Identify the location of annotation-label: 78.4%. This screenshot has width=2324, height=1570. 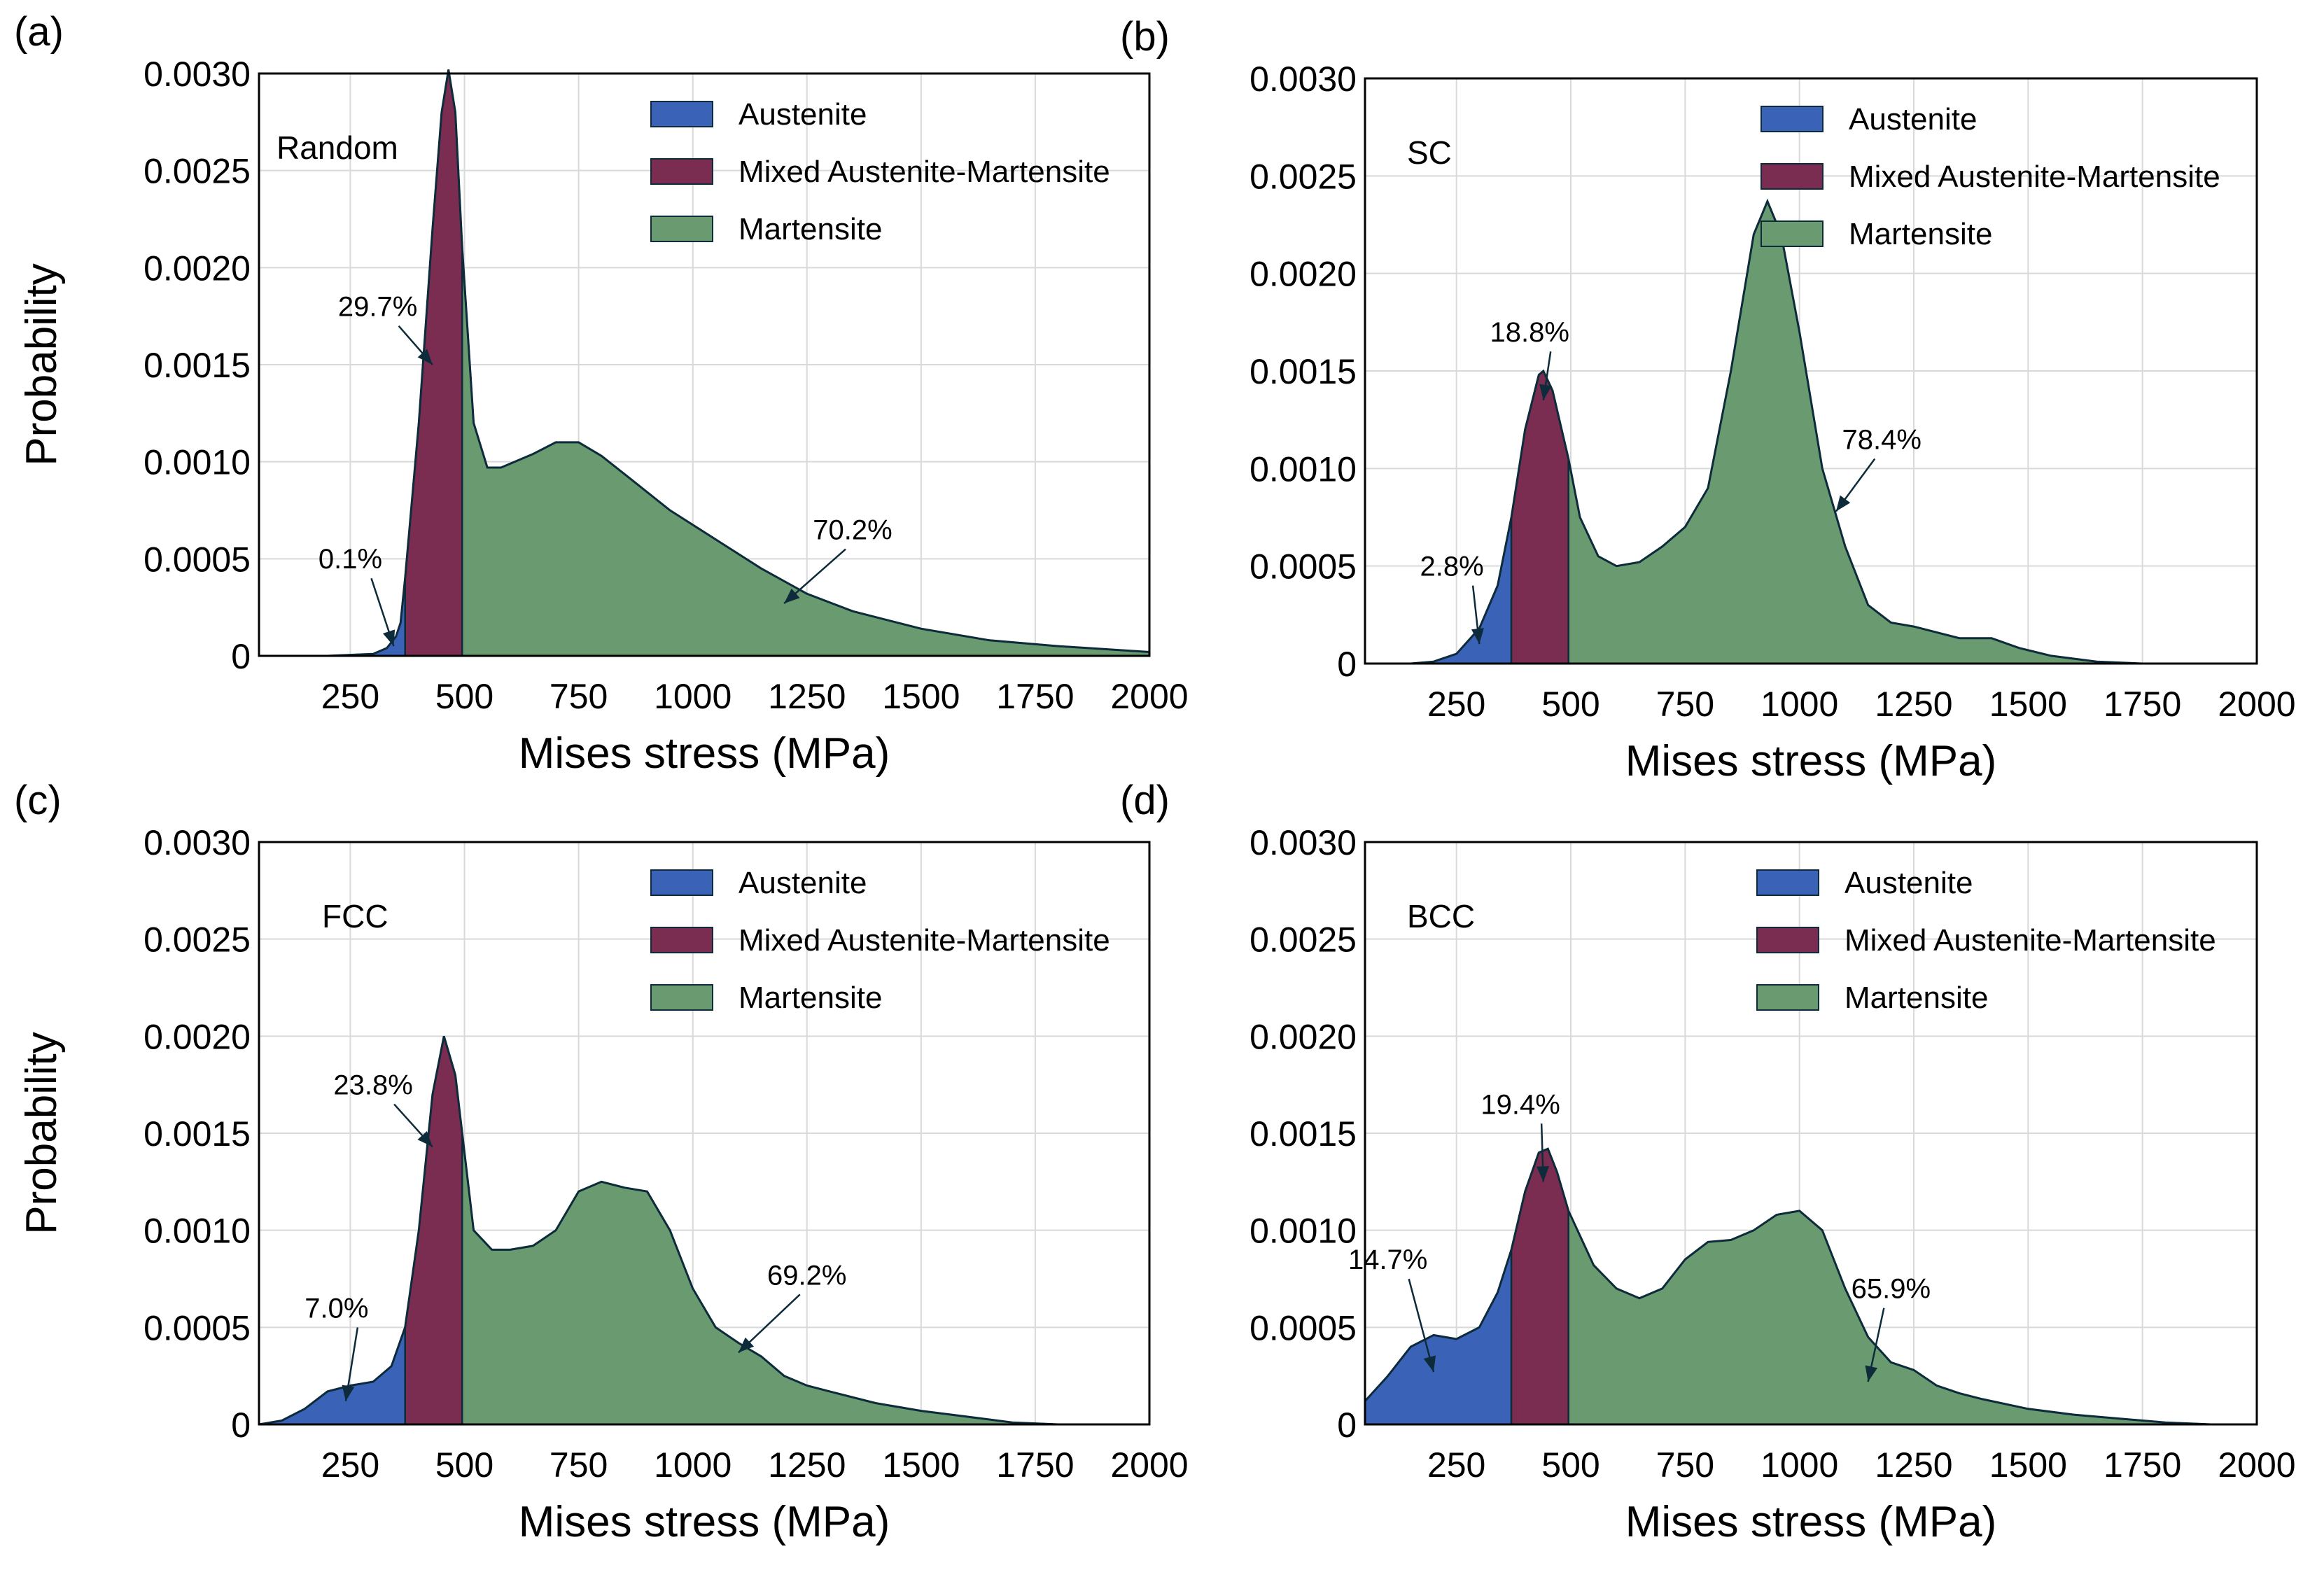
(1881, 439).